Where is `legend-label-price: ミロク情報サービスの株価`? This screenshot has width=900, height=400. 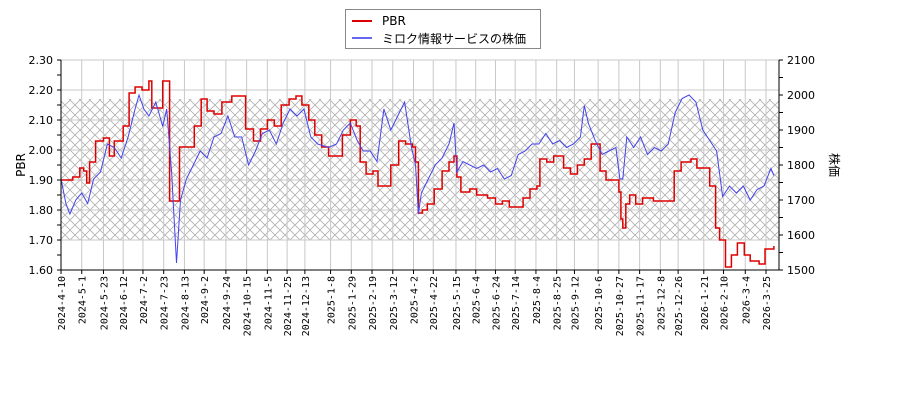
legend-label-price: ミロク情報サービスの株価 is located at coordinates (454, 38).